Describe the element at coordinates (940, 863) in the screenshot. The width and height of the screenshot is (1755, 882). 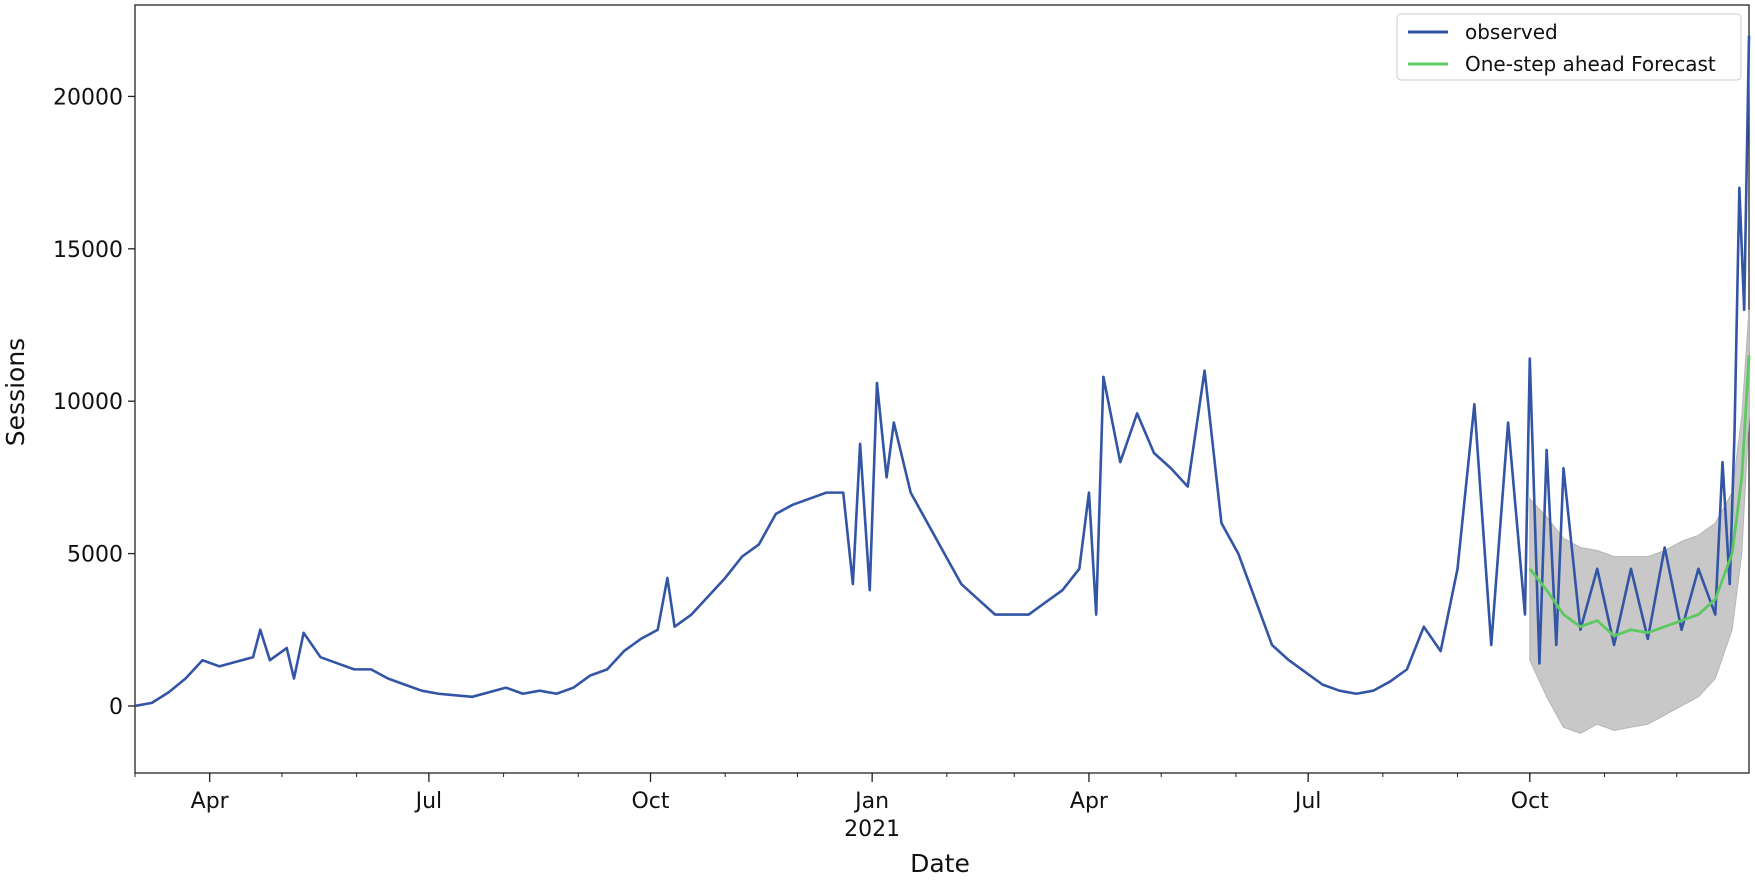
I see `x-axis-label: Date` at that location.